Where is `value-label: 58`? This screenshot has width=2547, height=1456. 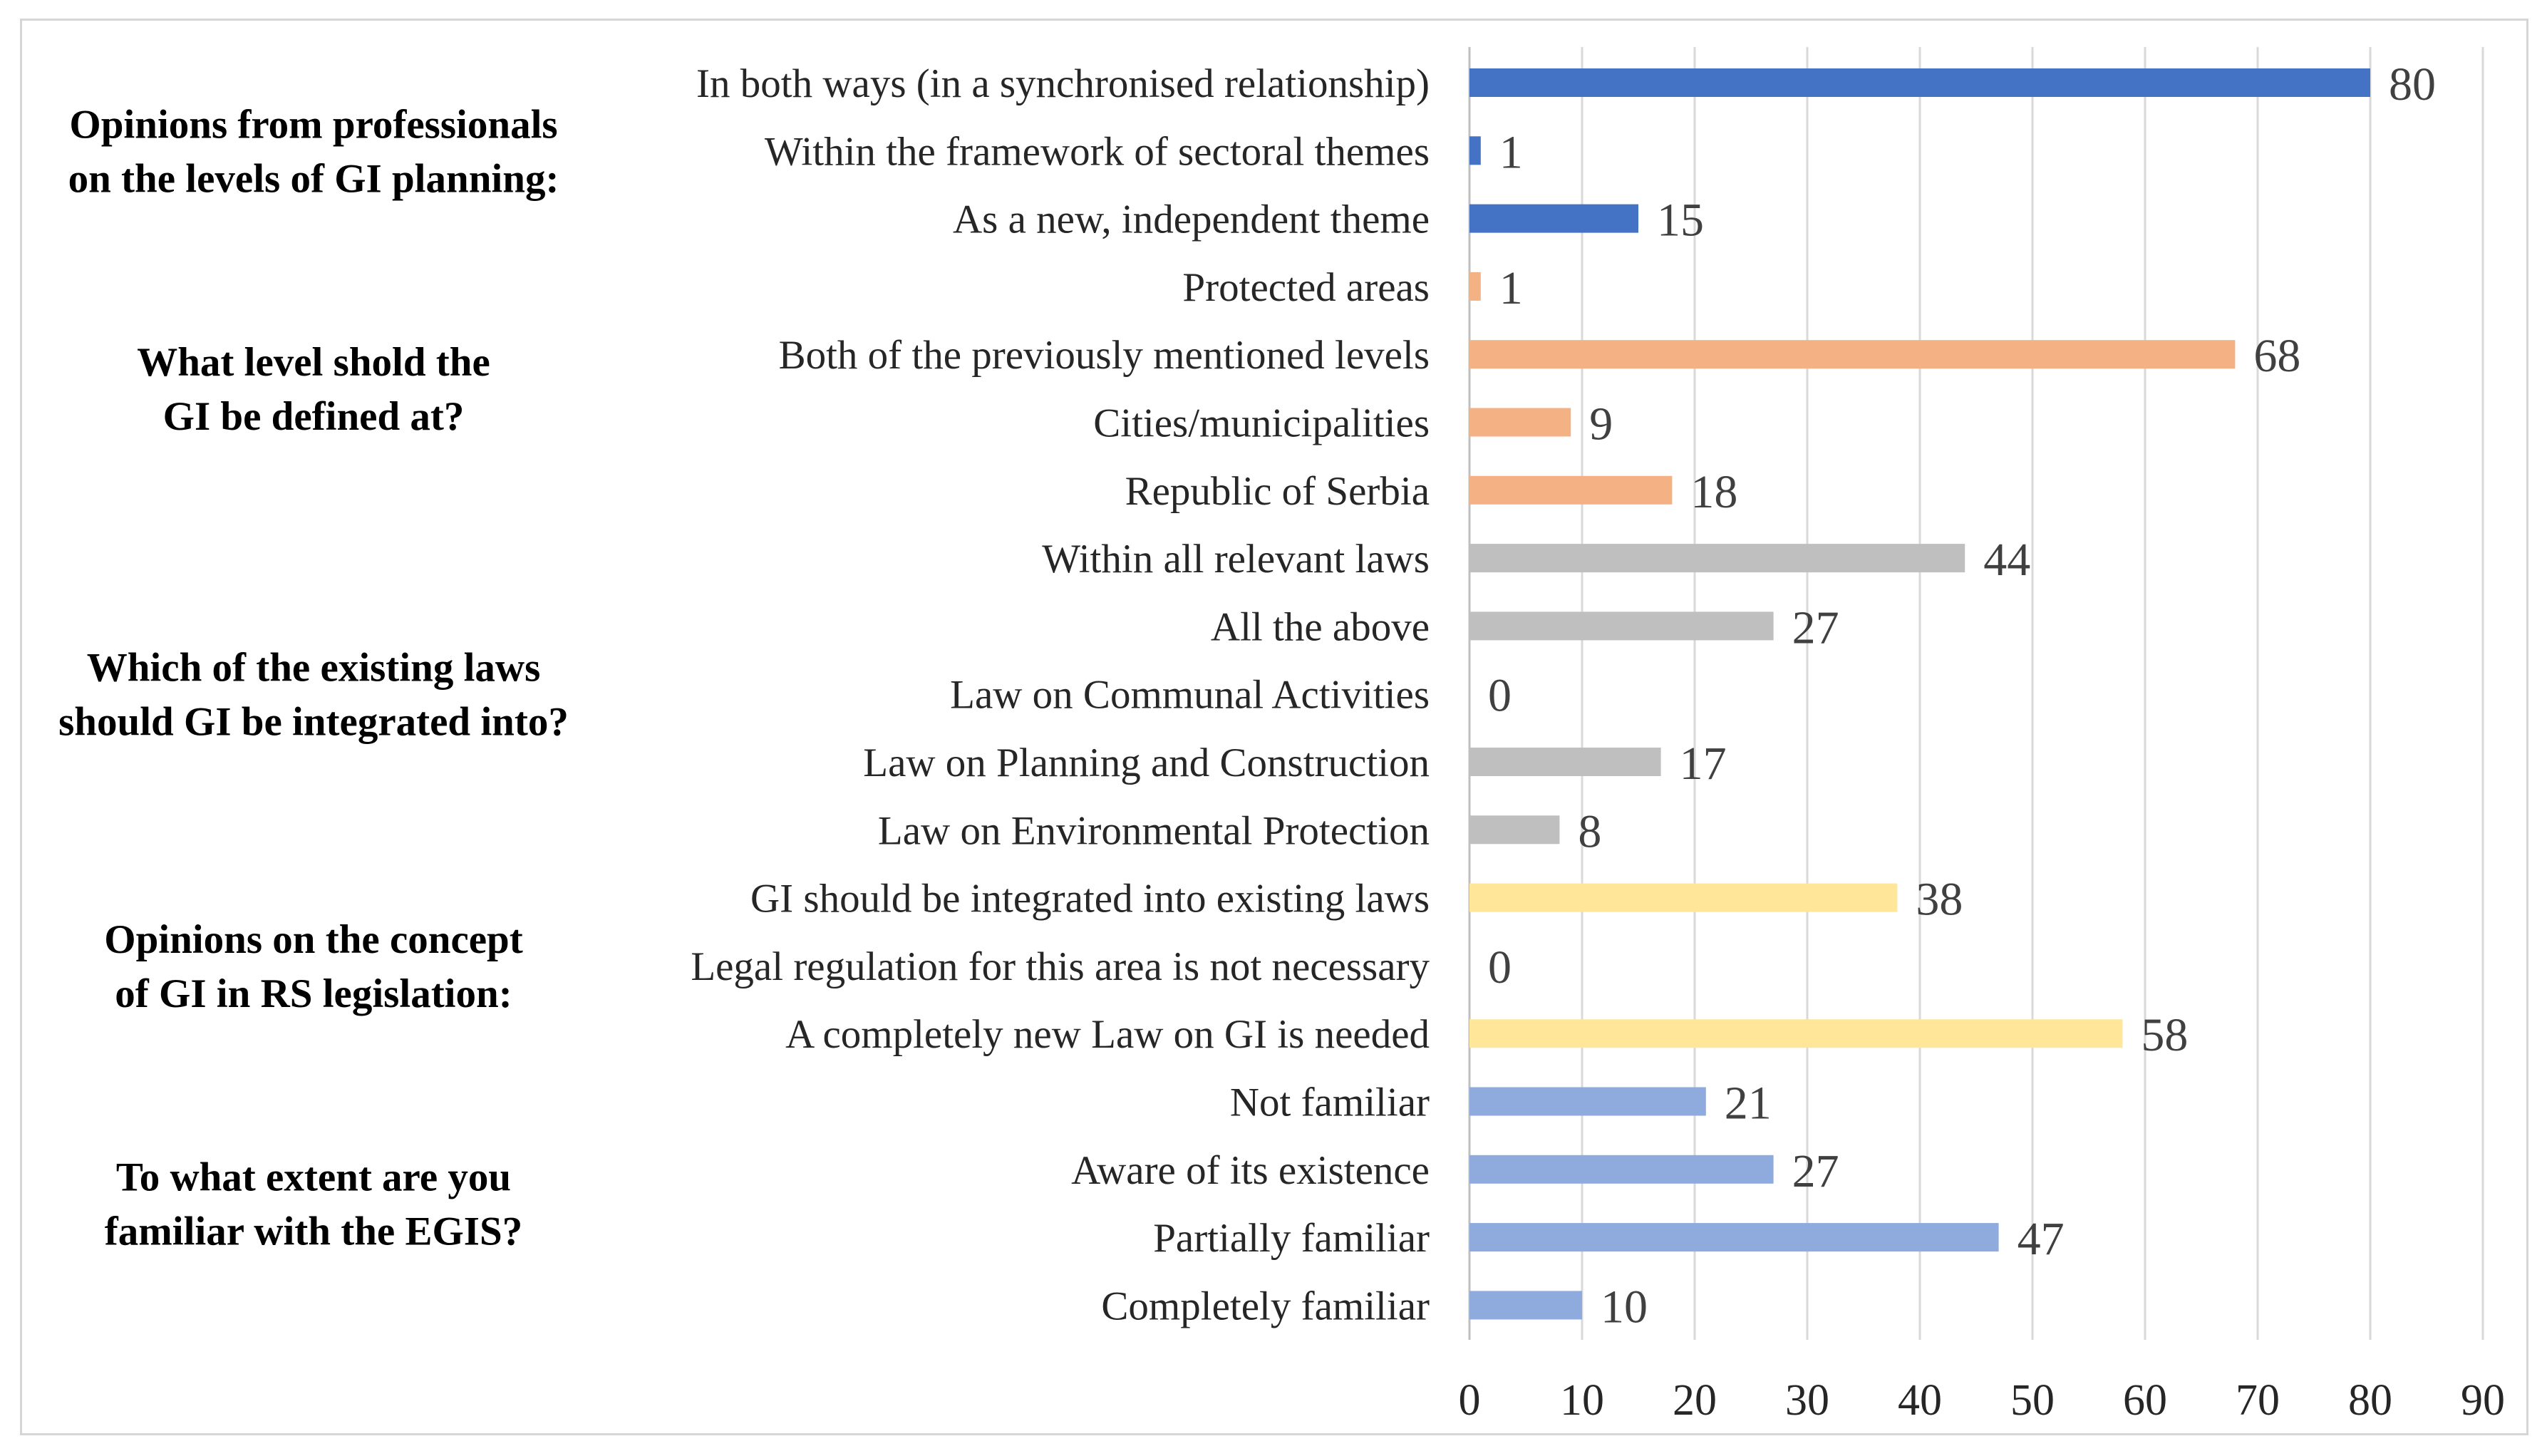
value-label: 58 is located at coordinates (2164, 1035).